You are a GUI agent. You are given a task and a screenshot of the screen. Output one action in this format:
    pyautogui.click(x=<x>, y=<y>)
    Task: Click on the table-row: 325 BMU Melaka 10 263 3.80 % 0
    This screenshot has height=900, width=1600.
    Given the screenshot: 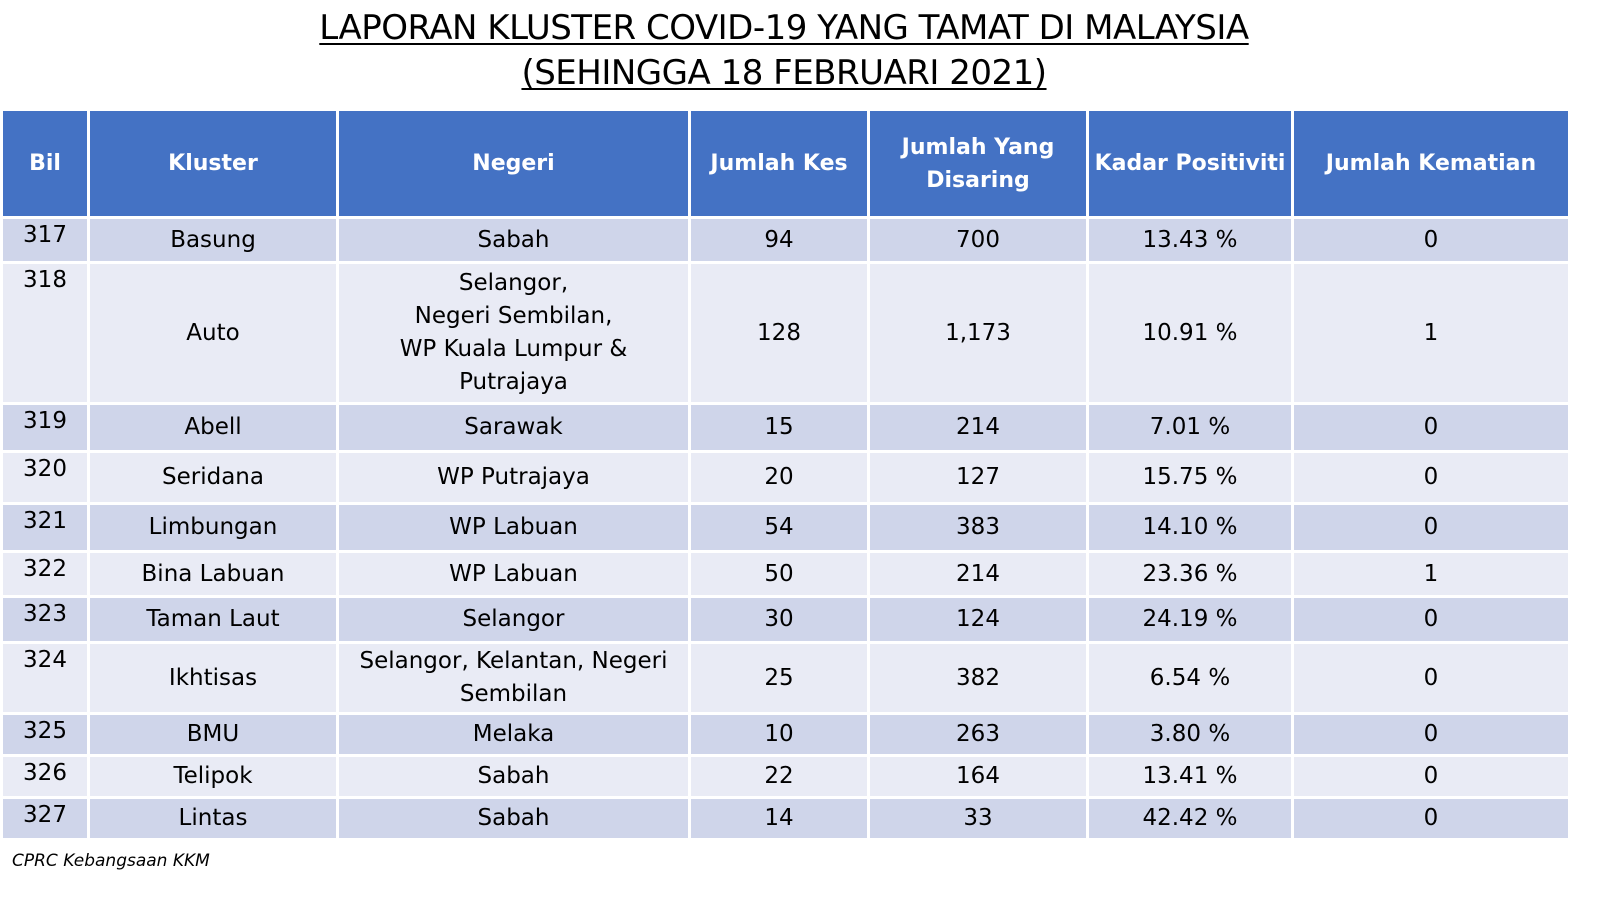 What is the action you would take?
    pyautogui.click(x=785, y=734)
    